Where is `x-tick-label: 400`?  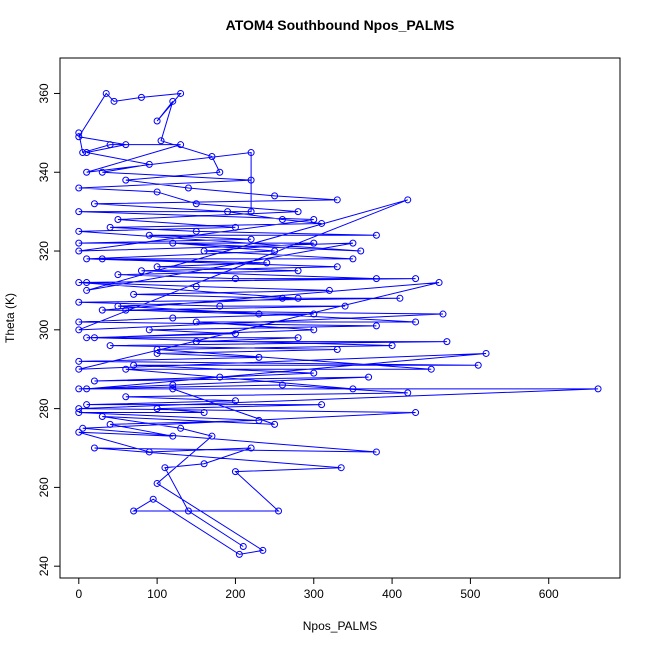
x-tick-label: 400 is located at coordinates (392, 594).